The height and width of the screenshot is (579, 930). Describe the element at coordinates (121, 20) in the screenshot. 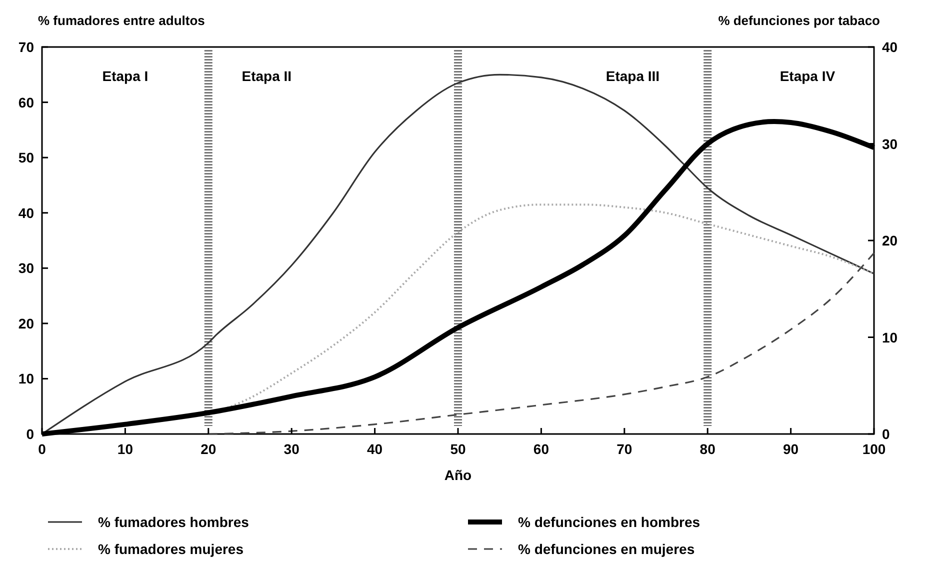

I see `y-axis-title: % fumadores entre adultos` at that location.